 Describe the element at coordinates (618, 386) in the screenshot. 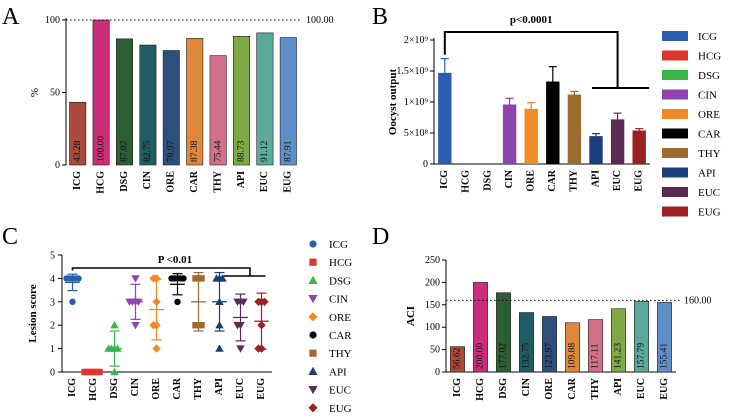

I see `panel-d-category-label: API` at that location.